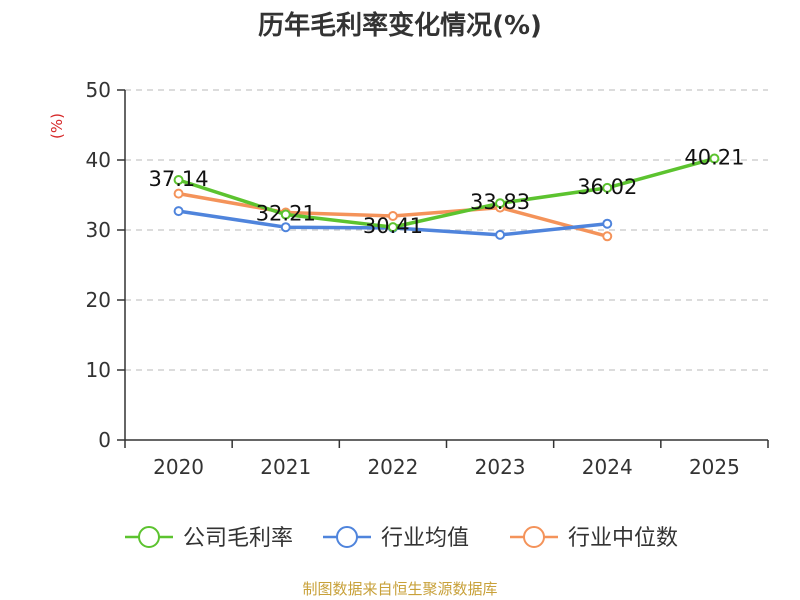  What do you see at coordinates (105, 265) in the screenshot?
I see `y-axis-ticks: 0 10 20 30 40 50` at bounding box center [105, 265].